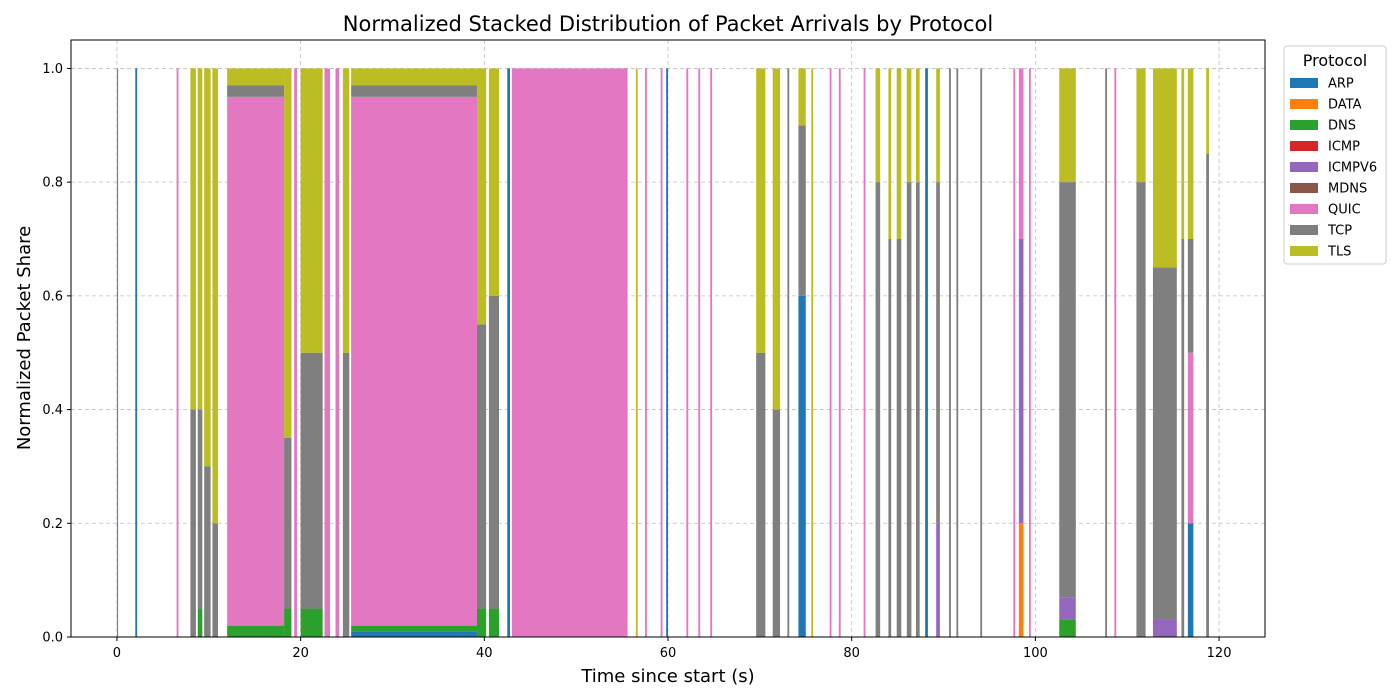 This screenshot has width=1400, height=700. Describe the element at coordinates (851, 653) in the screenshot. I see `x-tick-label: 80` at that location.